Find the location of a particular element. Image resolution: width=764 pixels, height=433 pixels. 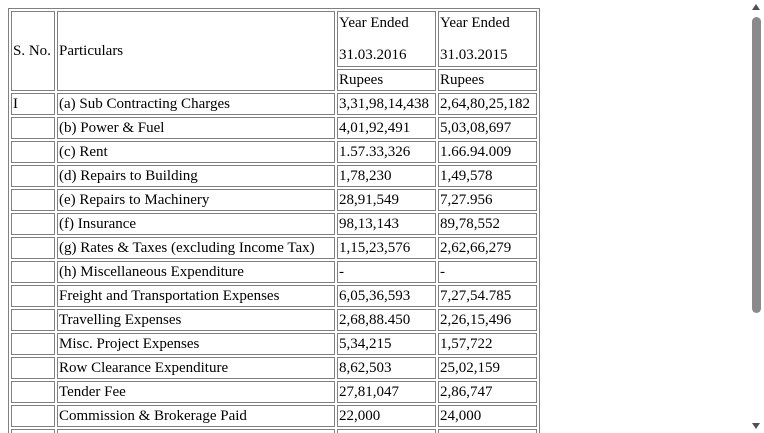

row-particular: Travelling Expenses is located at coordinates (196, 320).